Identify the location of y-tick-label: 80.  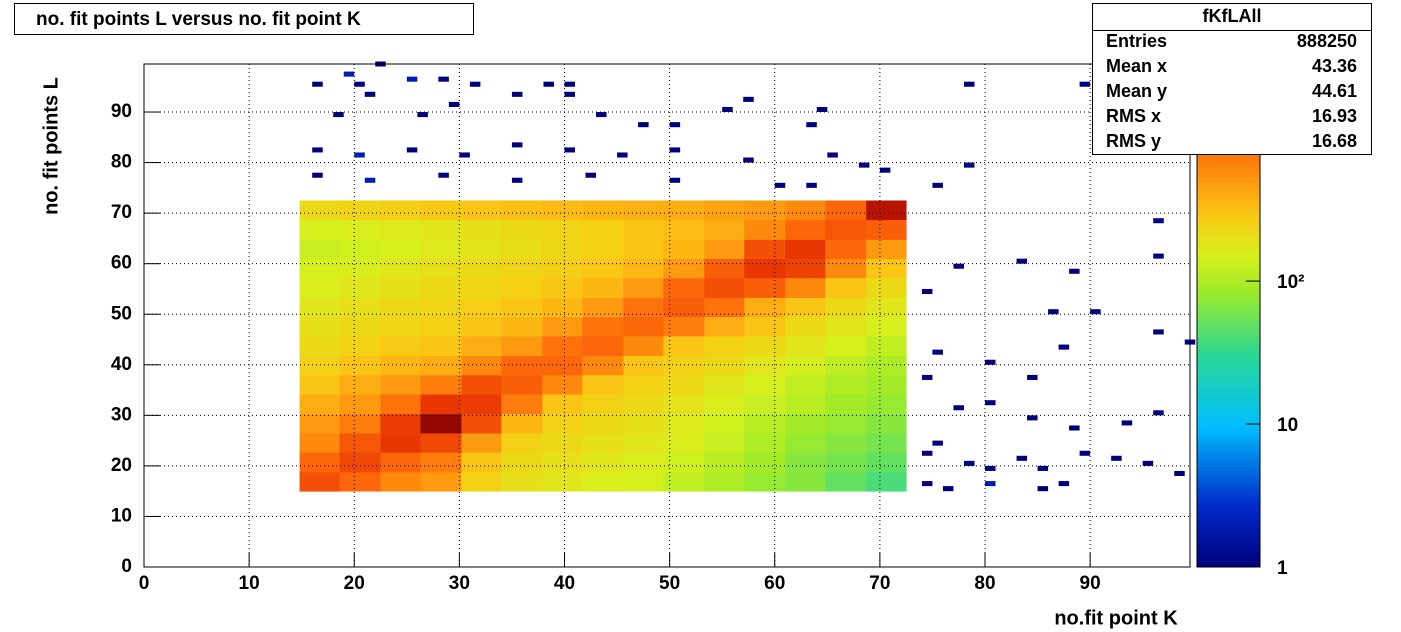
(121, 162).